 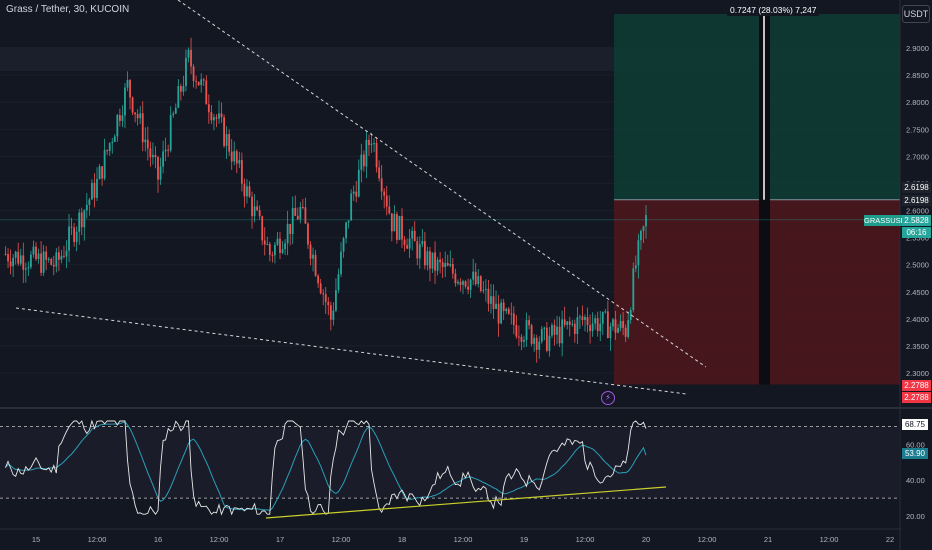 I want to click on rsi-tick-label: 40.00, so click(x=915, y=480).